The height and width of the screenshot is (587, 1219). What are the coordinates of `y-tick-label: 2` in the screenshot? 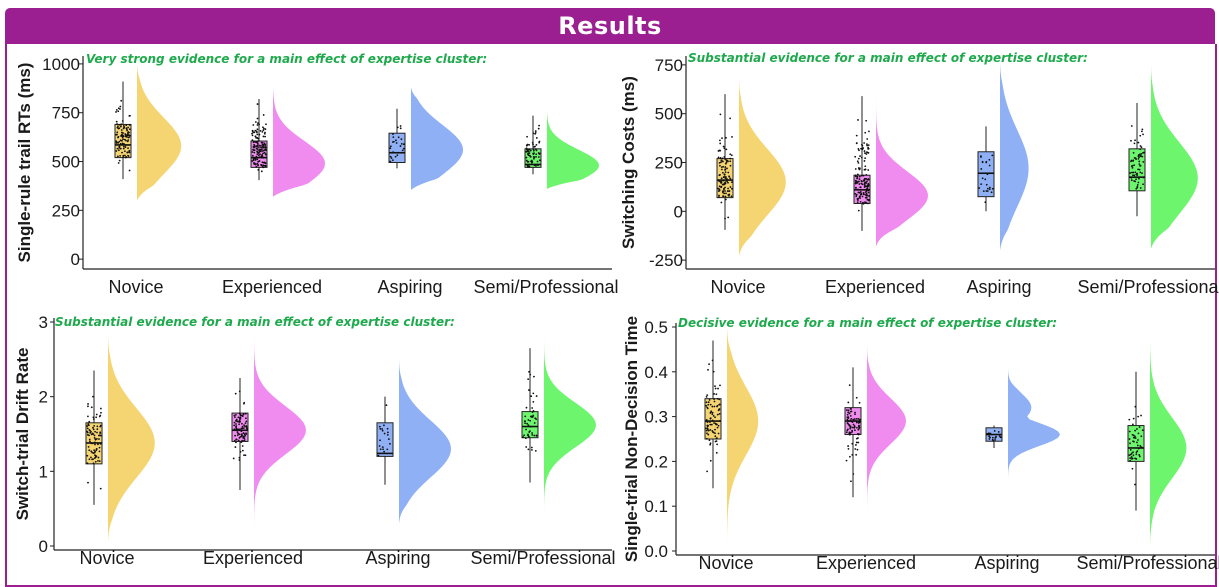 It's located at (43, 397).